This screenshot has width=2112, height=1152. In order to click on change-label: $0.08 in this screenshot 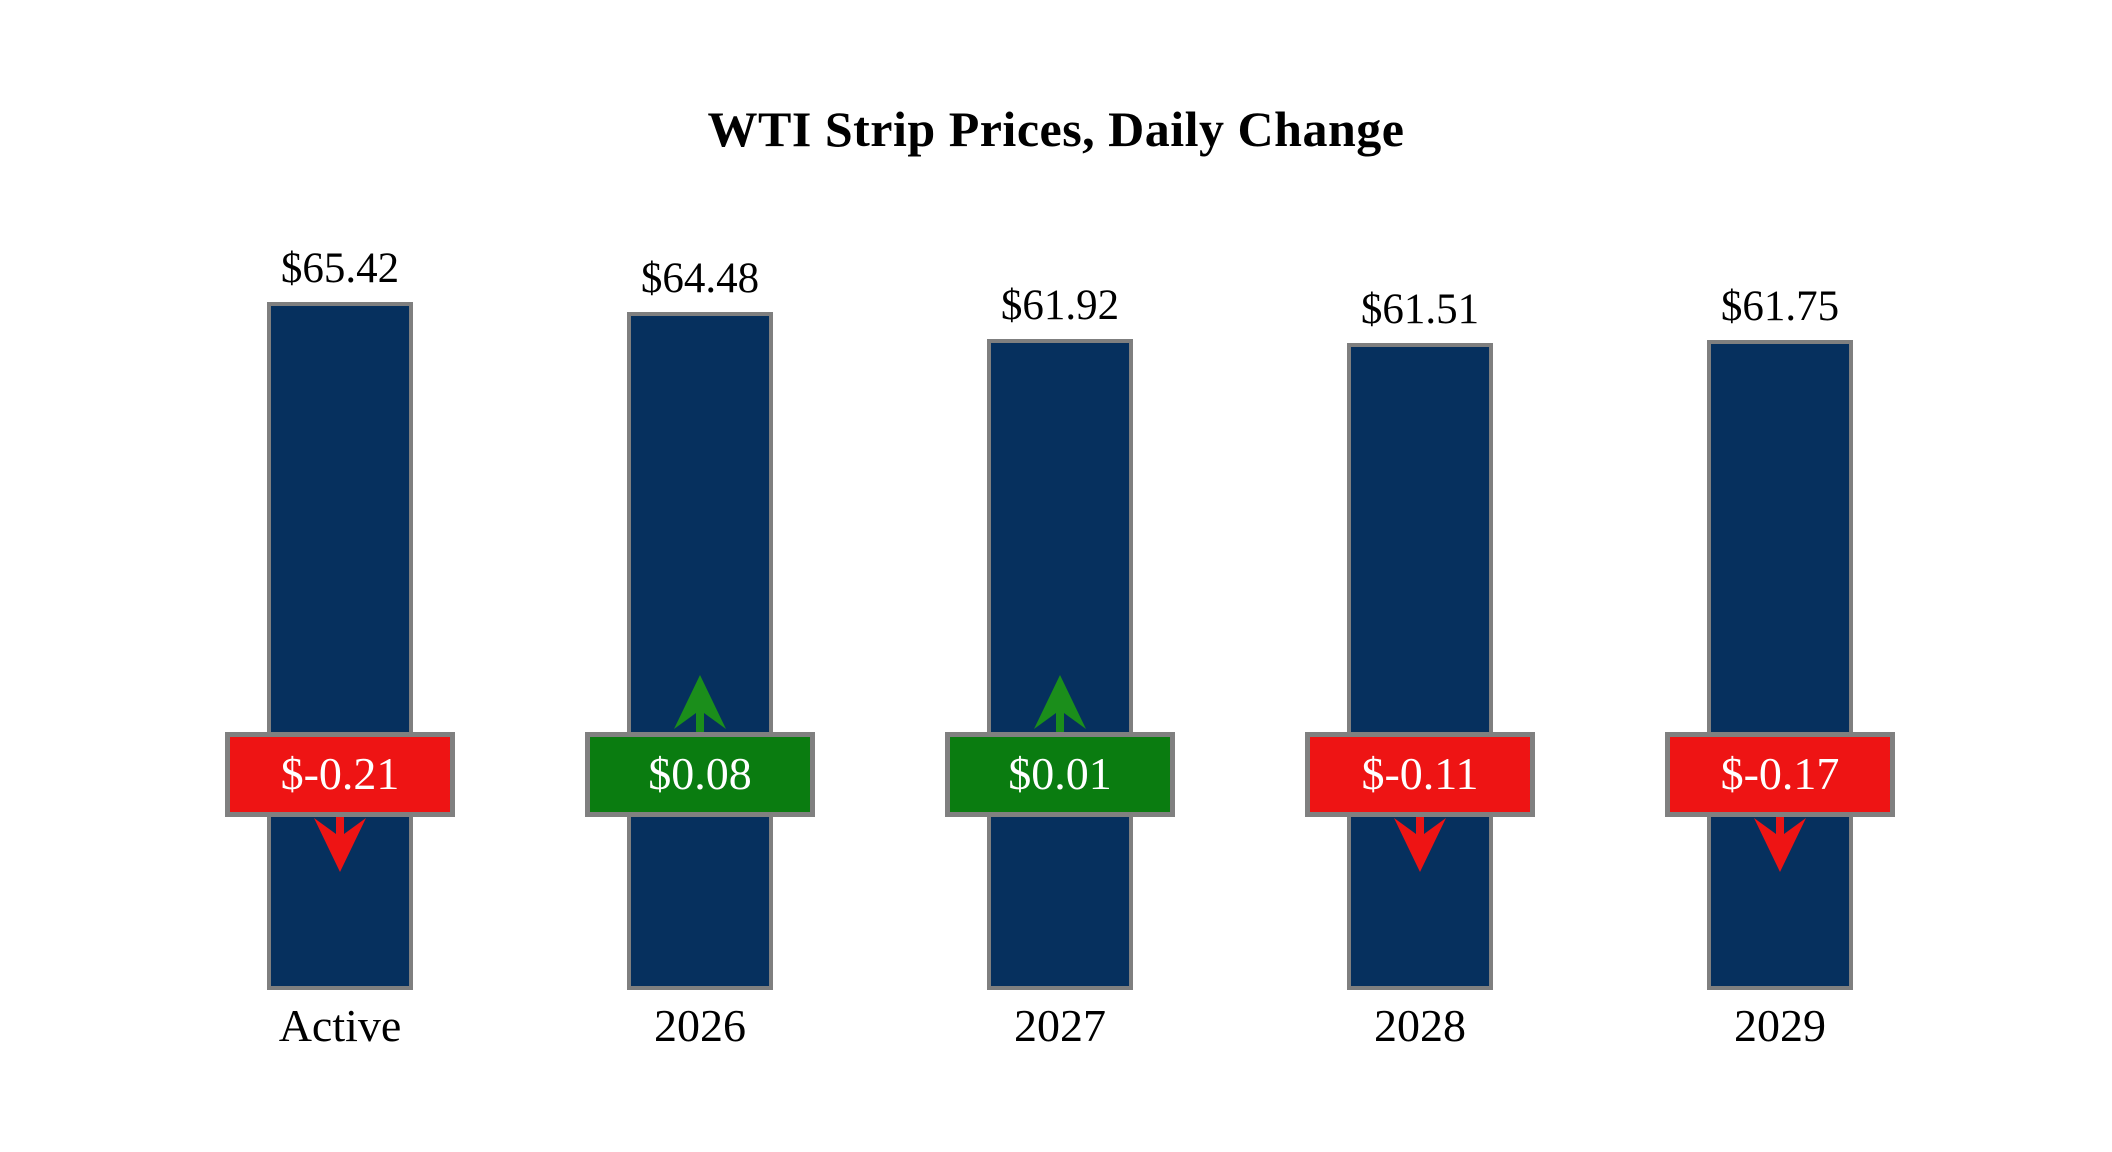, I will do `click(700, 773)`.